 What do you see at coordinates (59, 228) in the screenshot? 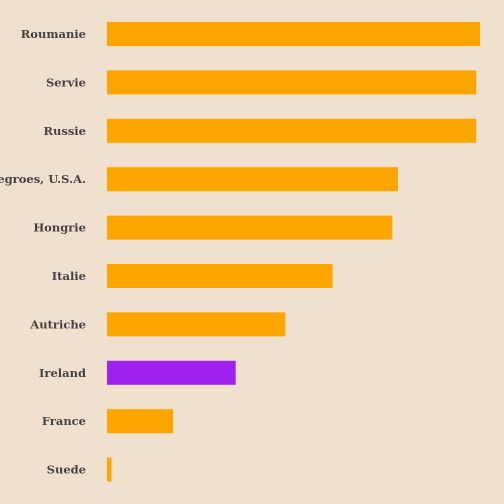
I see `category-label-hongrie: Hongrie` at bounding box center [59, 228].